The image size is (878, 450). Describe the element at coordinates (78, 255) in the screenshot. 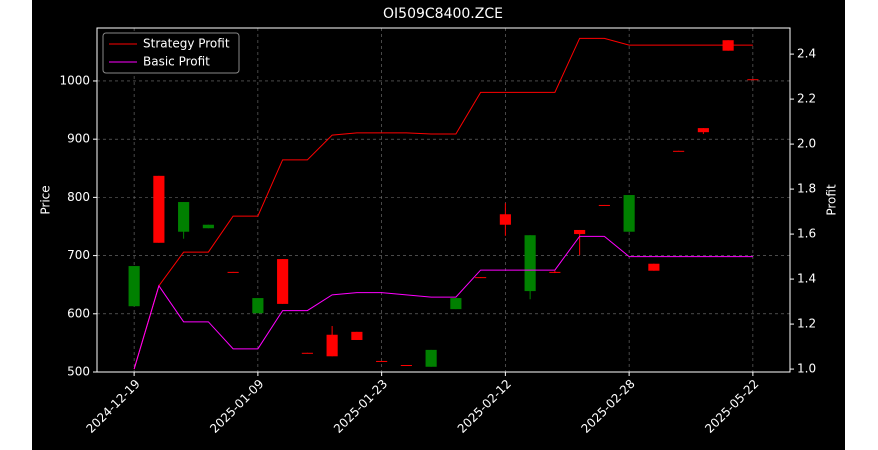

I see `y-tick-label: 700` at that location.